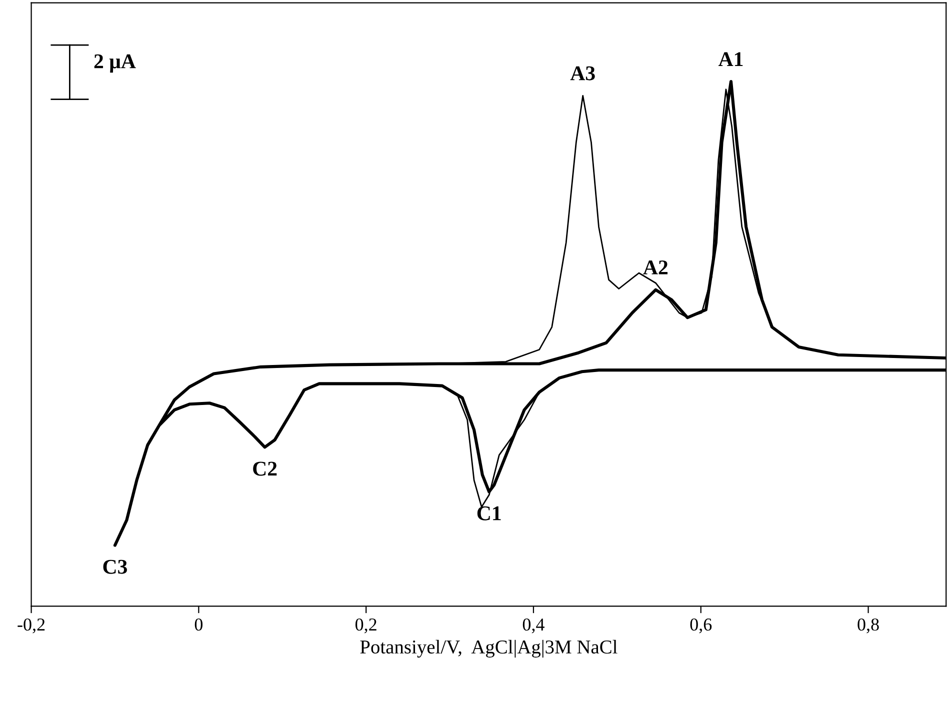  What do you see at coordinates (868, 626) in the screenshot?
I see `x-tick-label: 0,8` at bounding box center [868, 626].